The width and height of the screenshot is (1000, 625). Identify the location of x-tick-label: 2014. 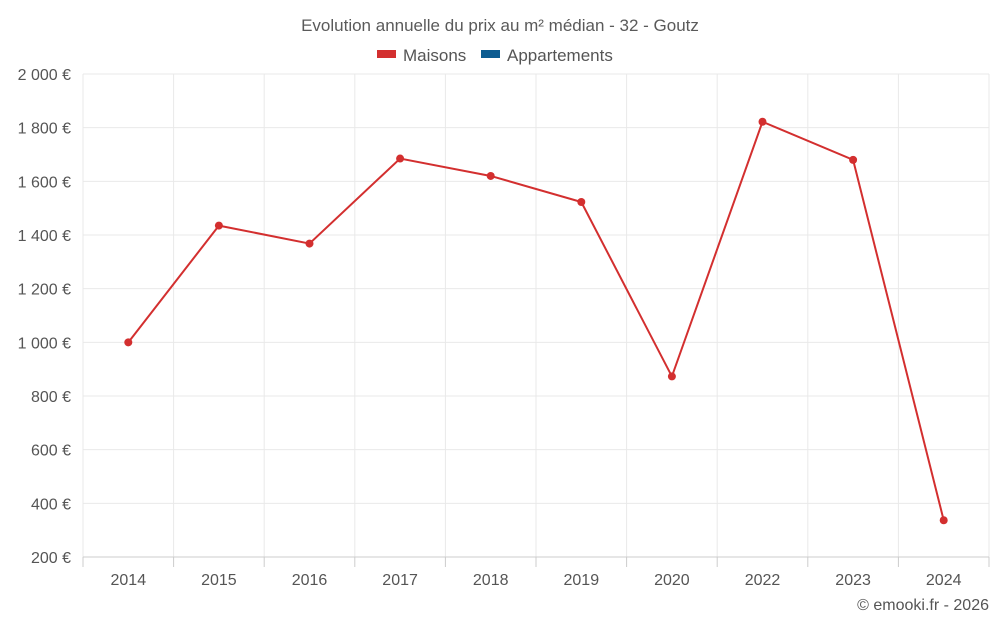
(129, 580).